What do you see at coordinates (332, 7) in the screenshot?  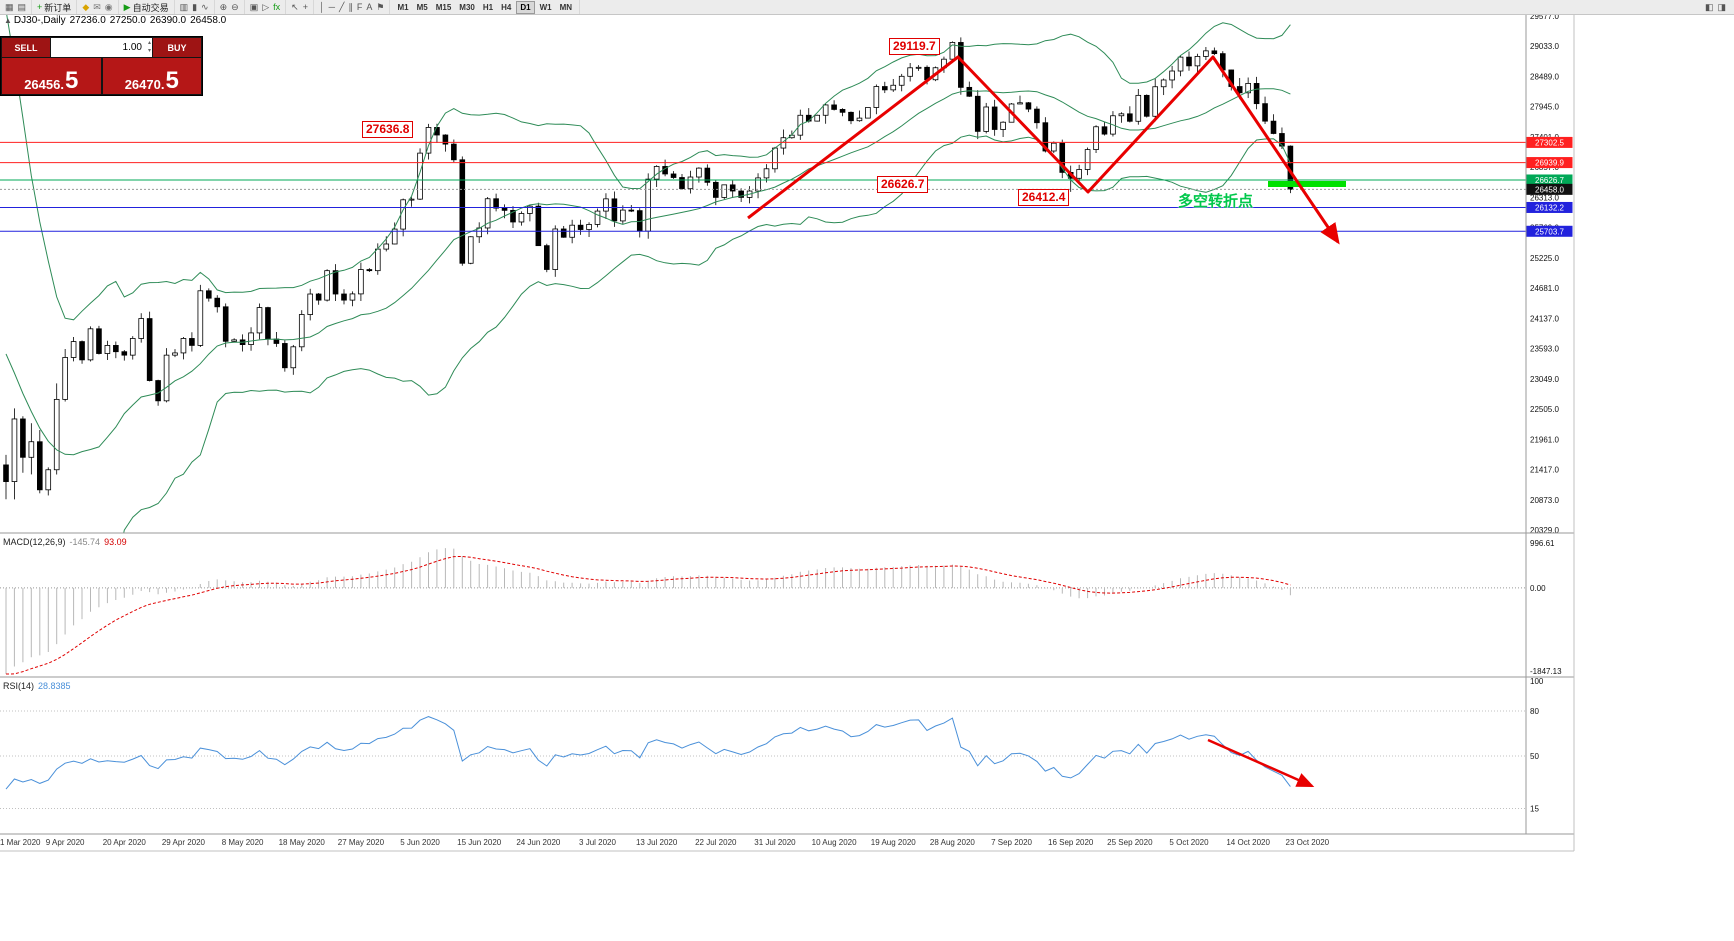 I see `horizontal-line-icon: ─` at bounding box center [332, 7].